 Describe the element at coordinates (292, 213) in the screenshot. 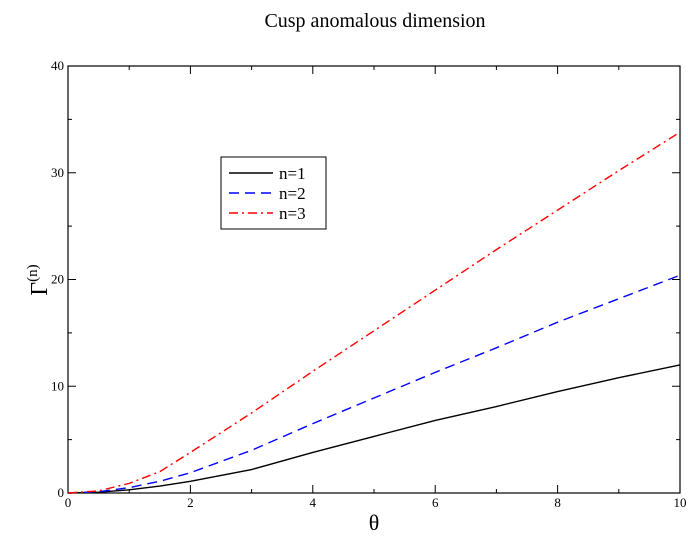

I see `legend-label: n=3` at that location.